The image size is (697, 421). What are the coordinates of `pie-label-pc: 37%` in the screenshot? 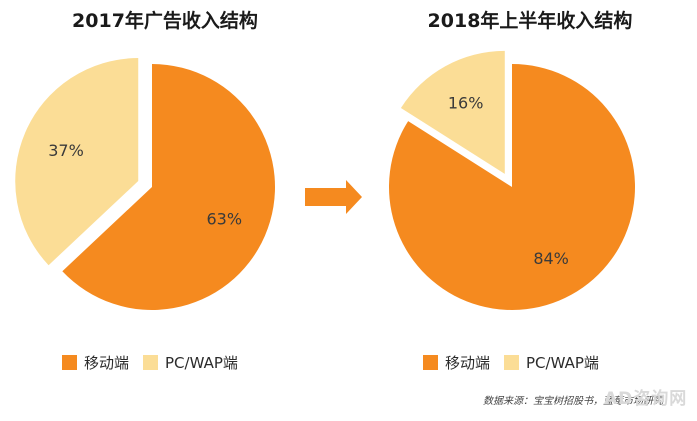 It's located at (66, 150).